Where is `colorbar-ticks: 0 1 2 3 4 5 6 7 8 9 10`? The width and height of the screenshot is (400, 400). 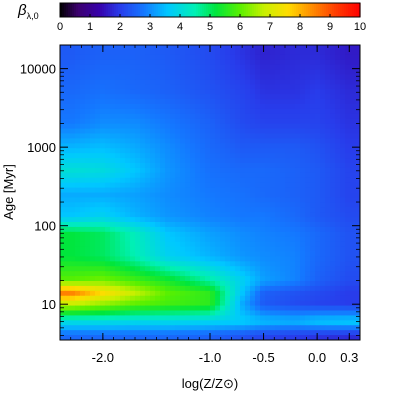 colorbar-ticks: 0 1 2 3 4 5 6 7 8 9 10 is located at coordinates (211, 23).